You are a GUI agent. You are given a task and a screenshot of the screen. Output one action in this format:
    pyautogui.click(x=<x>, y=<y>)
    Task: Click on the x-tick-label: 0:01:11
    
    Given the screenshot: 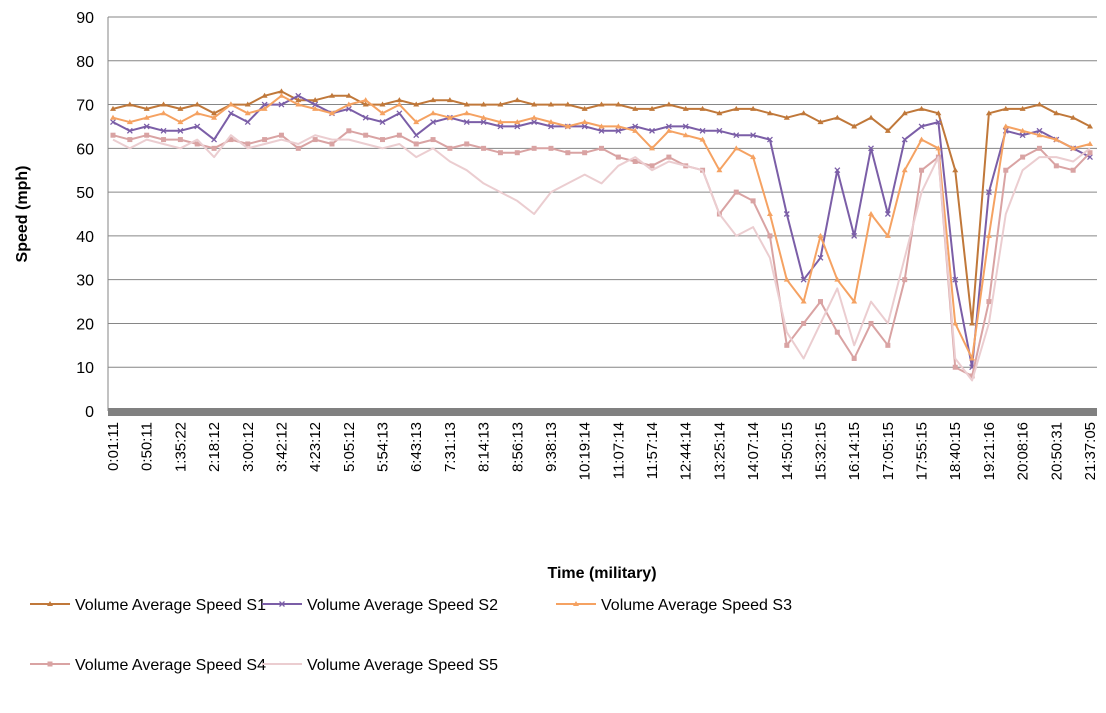 What is the action you would take?
    pyautogui.click(x=113, y=446)
    